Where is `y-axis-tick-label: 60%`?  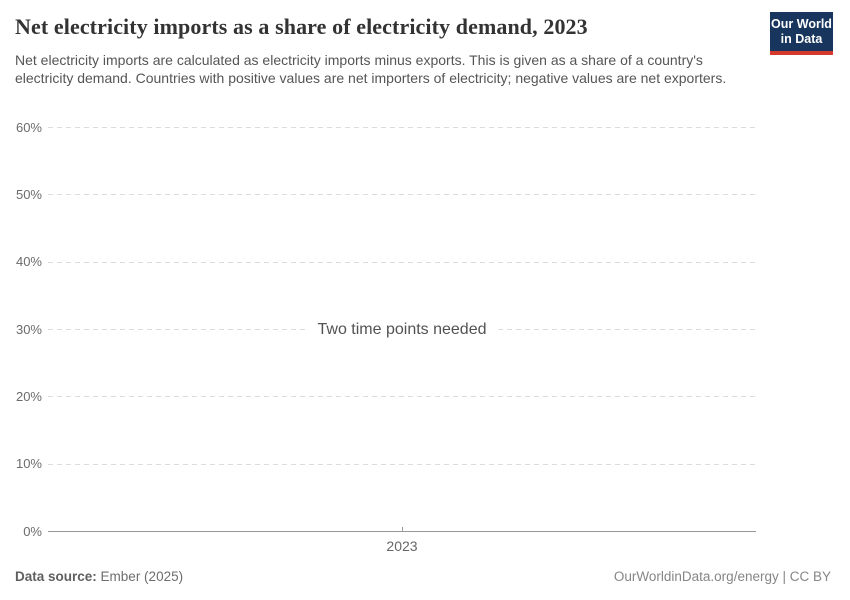 y-axis-tick-label: 60% is located at coordinates (28, 127).